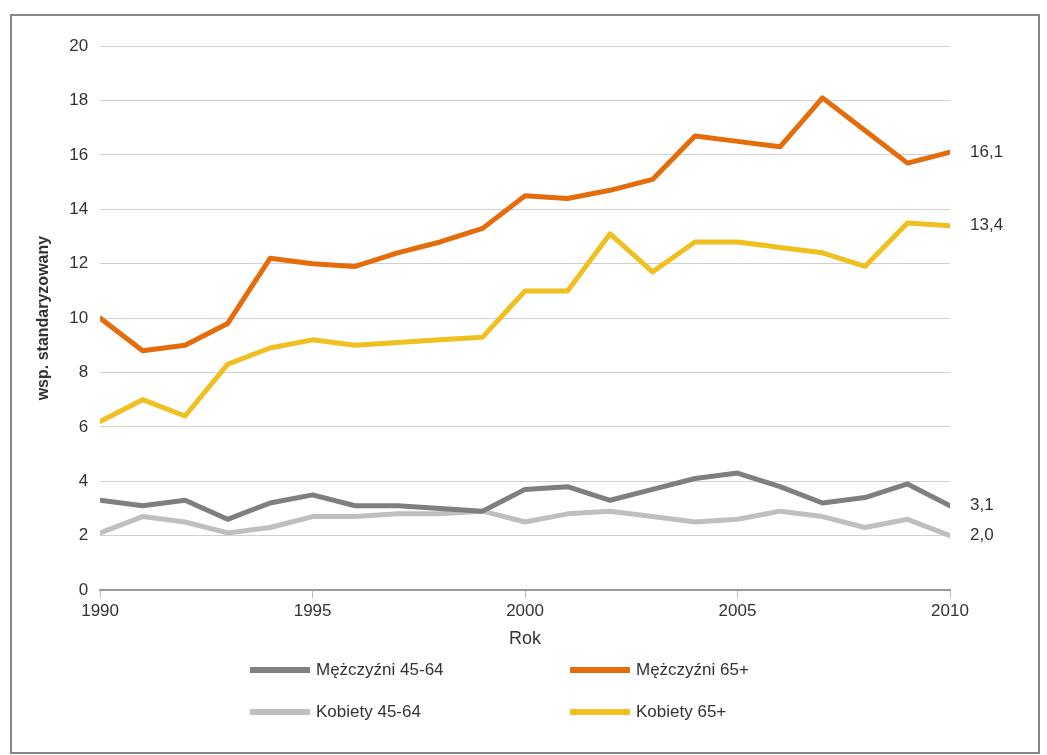 The image size is (1047, 755). Describe the element at coordinates (368, 712) in the screenshot. I see `legend-label: Kobiety 45-64` at that location.